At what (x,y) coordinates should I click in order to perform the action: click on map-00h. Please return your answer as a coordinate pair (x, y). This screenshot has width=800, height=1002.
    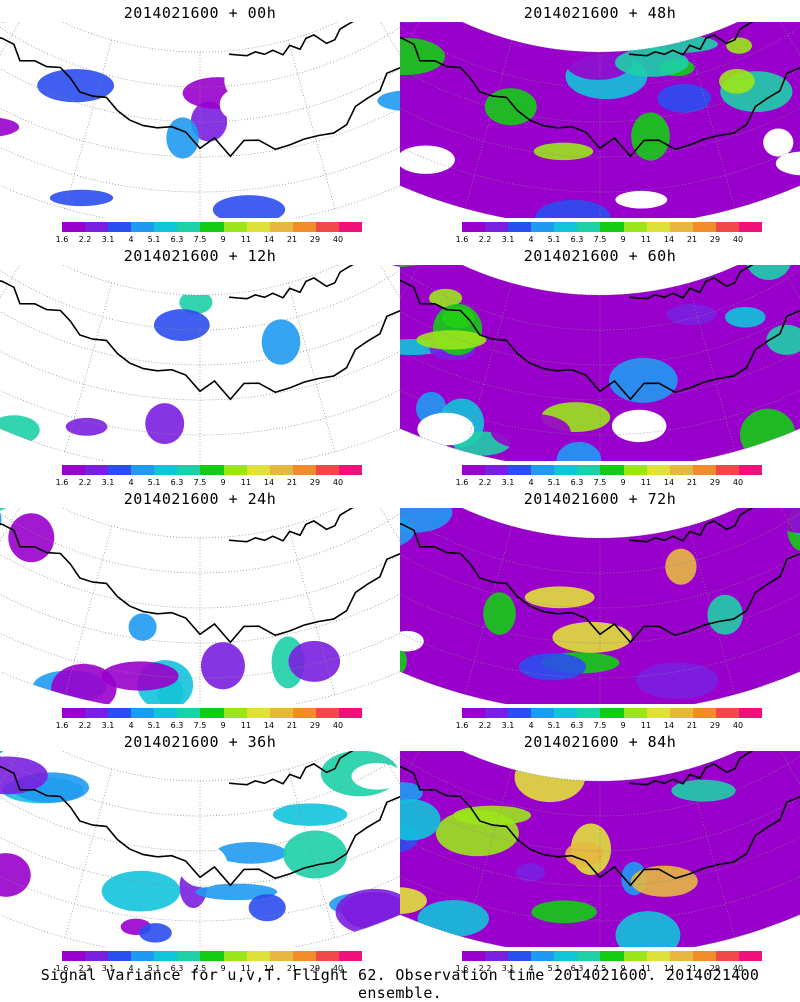
    Looking at the image, I should click on (200, 120).